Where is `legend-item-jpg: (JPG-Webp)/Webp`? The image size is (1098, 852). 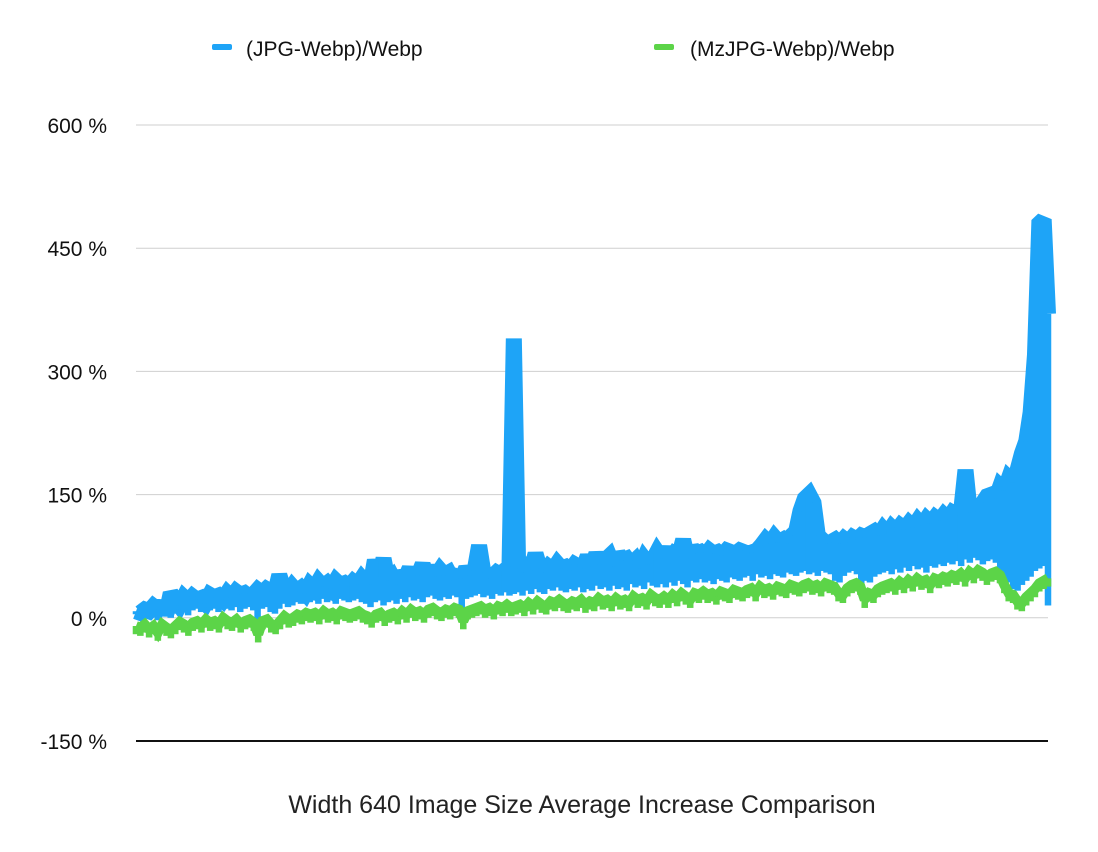 legend-item-jpg: (JPG-Webp)/Webp is located at coordinates (317, 49).